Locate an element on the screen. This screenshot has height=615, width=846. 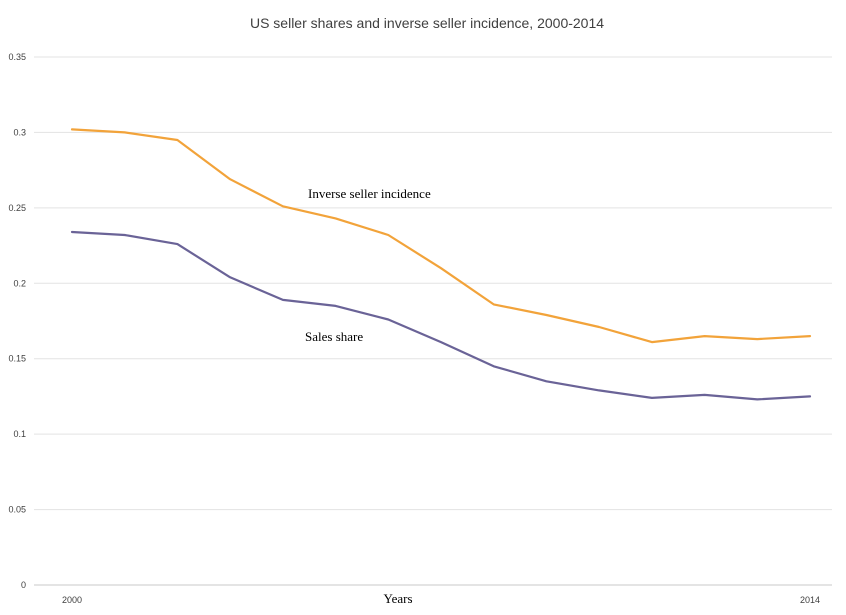
y-tick-label: 0.15 is located at coordinates (17, 359).